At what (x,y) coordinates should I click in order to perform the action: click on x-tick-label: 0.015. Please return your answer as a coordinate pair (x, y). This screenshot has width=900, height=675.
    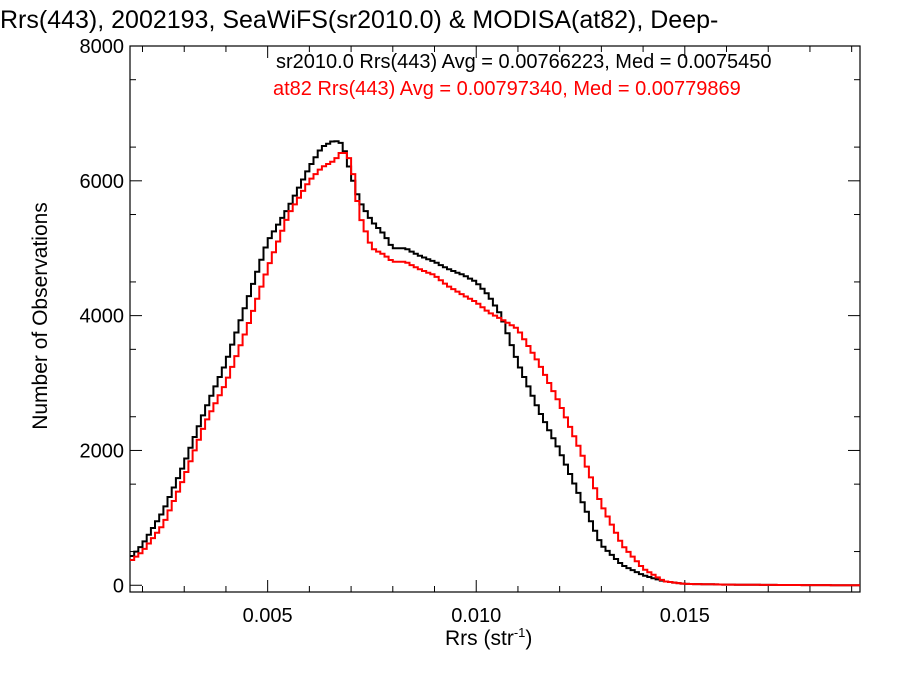
    Looking at the image, I should click on (685, 616).